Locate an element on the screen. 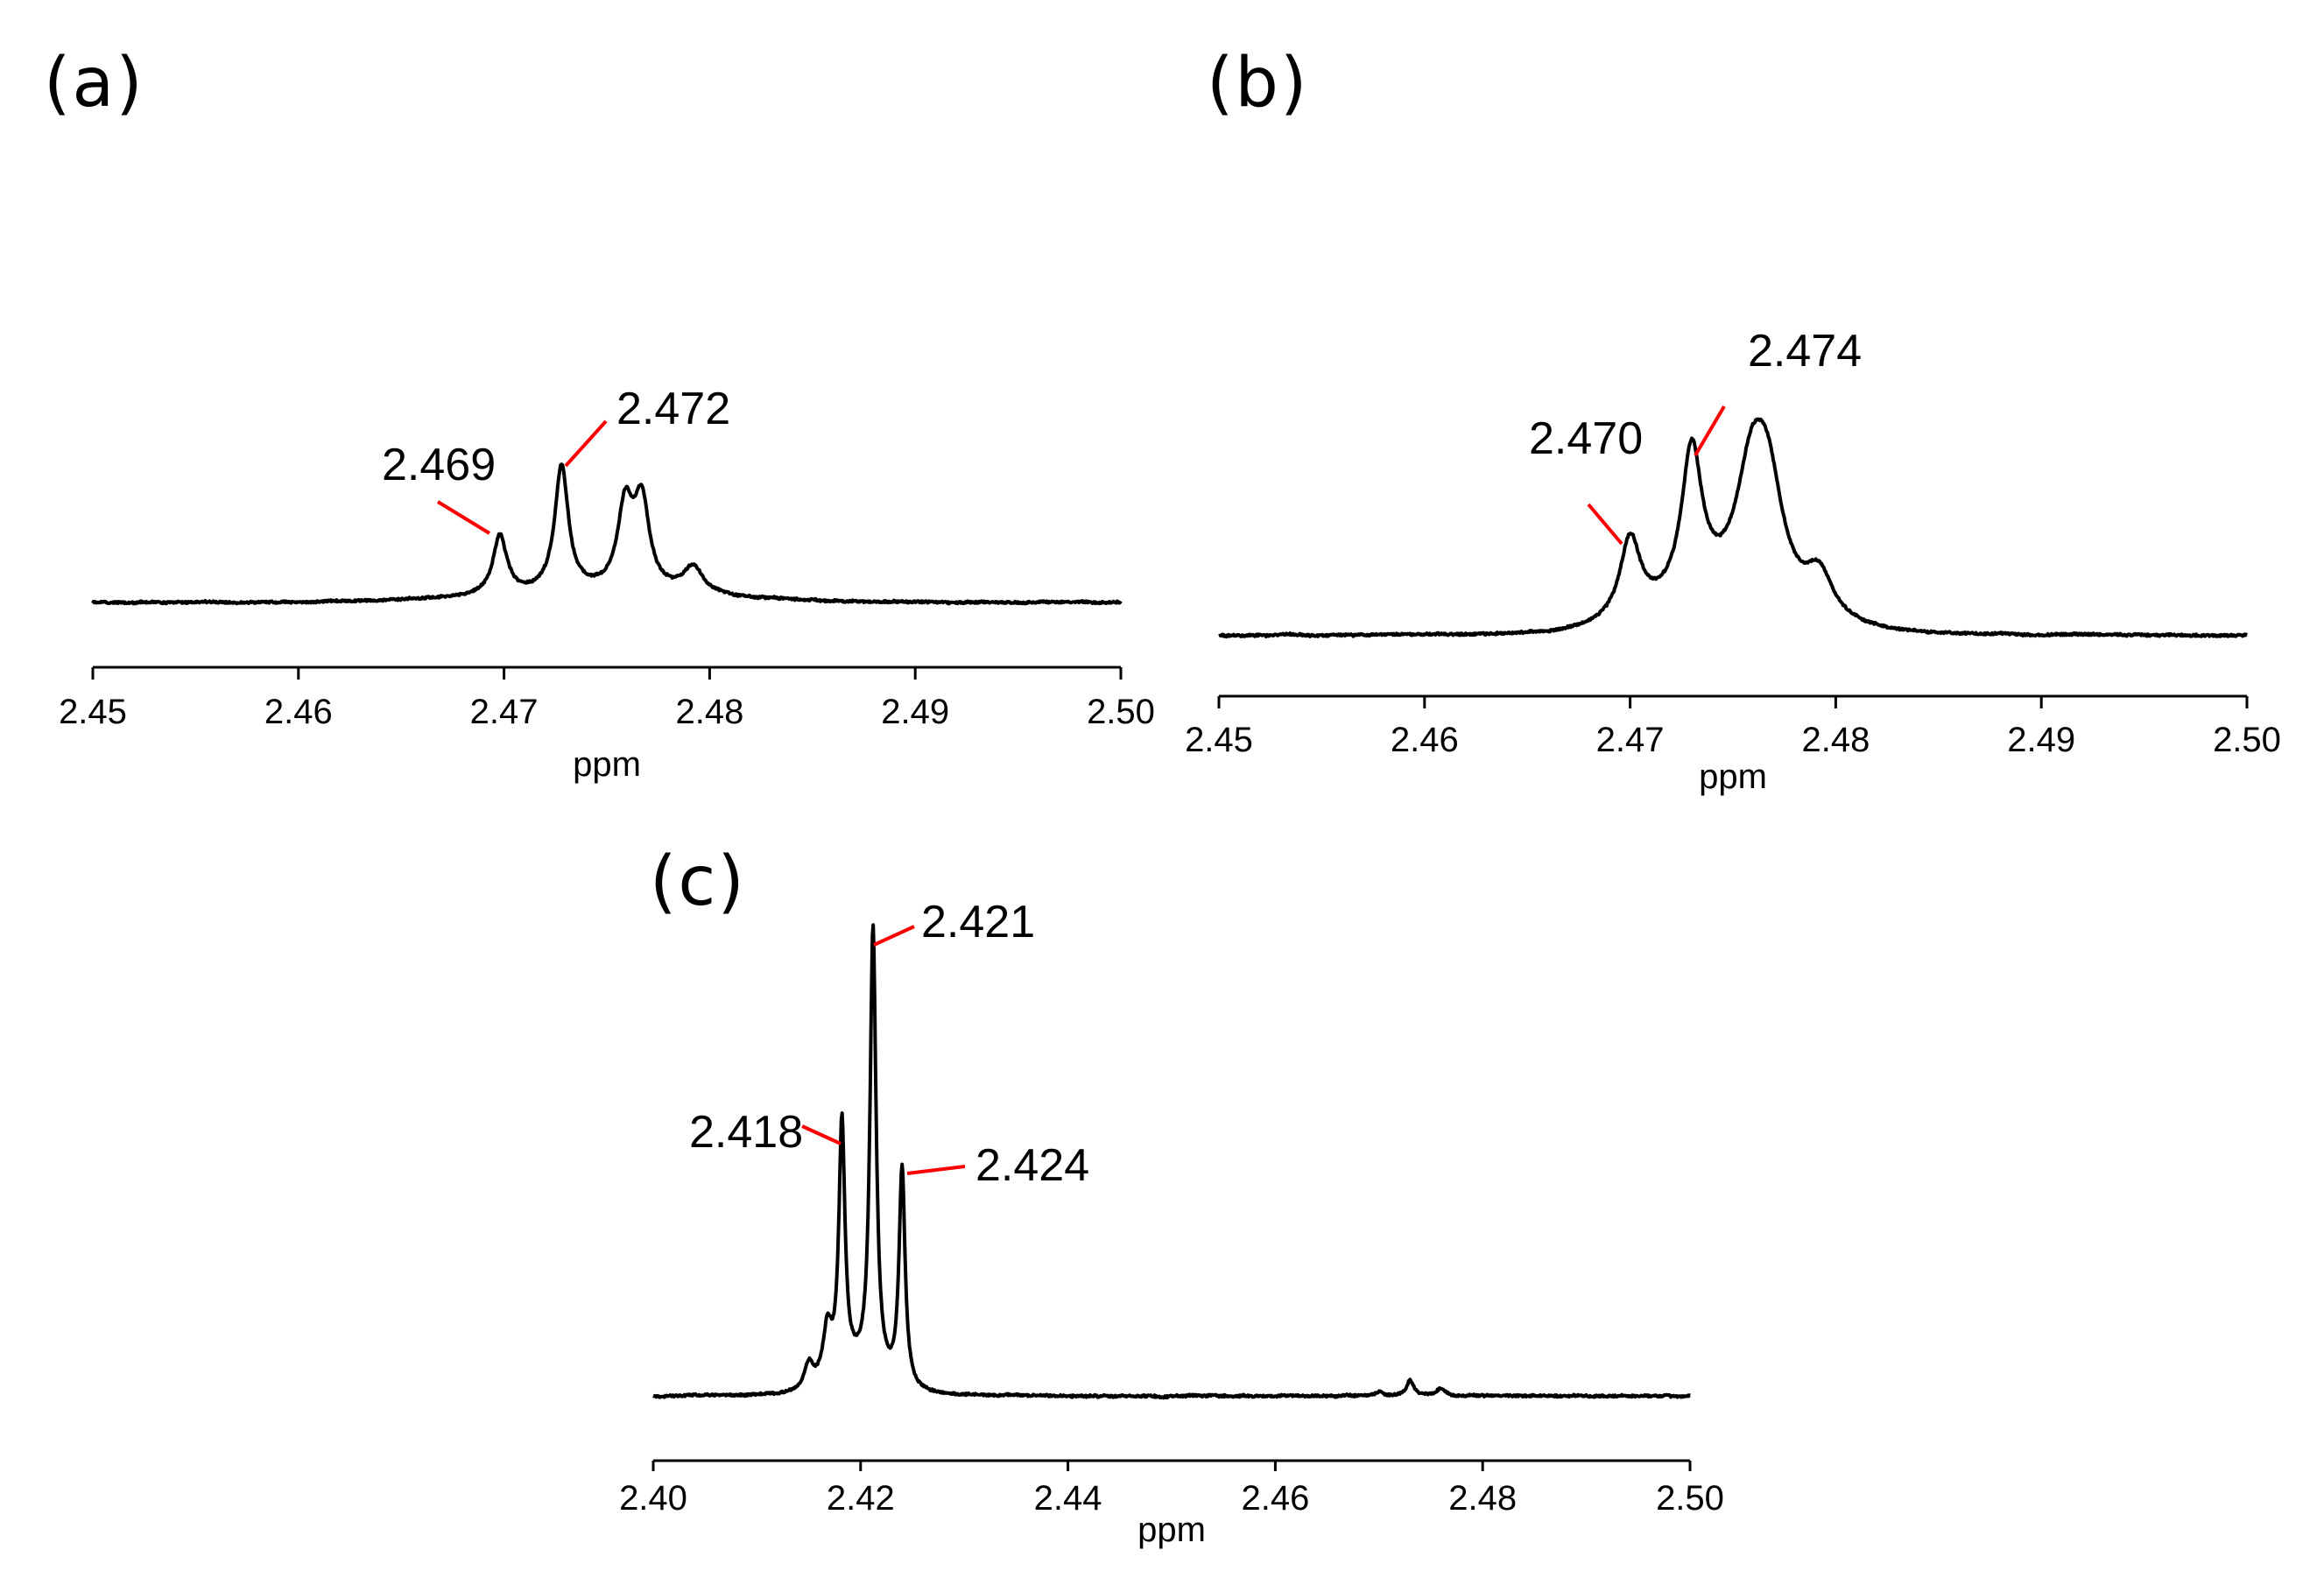  x-tick-label-b-0: 2.45 is located at coordinates (1219, 740).